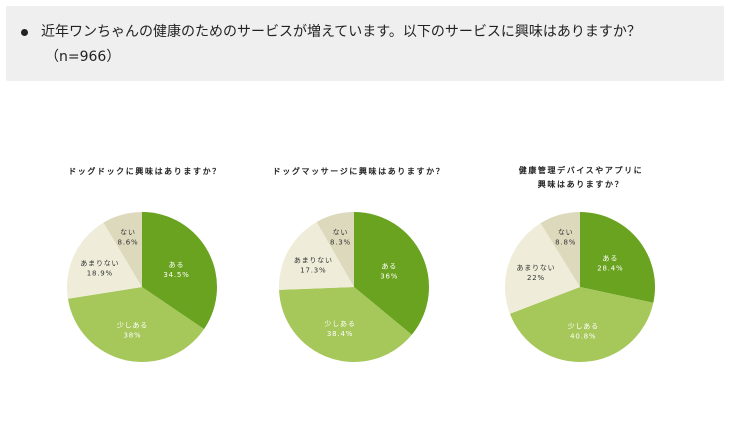 The height and width of the screenshot is (422, 733). Describe the element at coordinates (359, 171) in the screenshot. I see `chart-title-2: ドッグマッサージに興味はありますか？` at that location.